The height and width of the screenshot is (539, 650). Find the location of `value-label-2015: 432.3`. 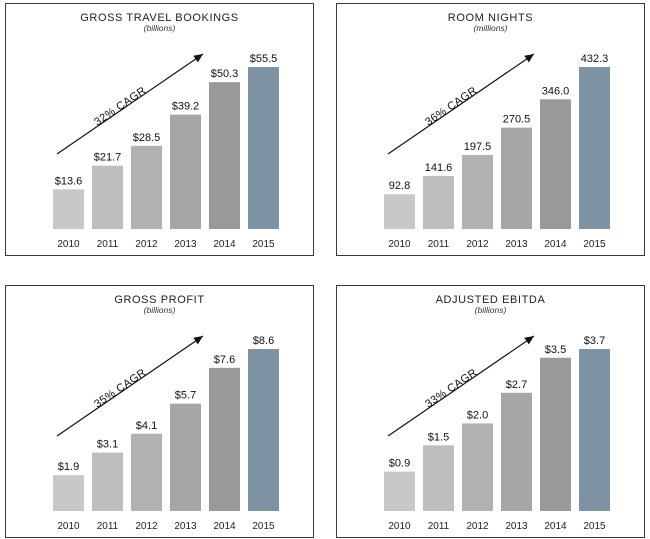

value-label-2015: 432.3 is located at coordinates (595, 59).